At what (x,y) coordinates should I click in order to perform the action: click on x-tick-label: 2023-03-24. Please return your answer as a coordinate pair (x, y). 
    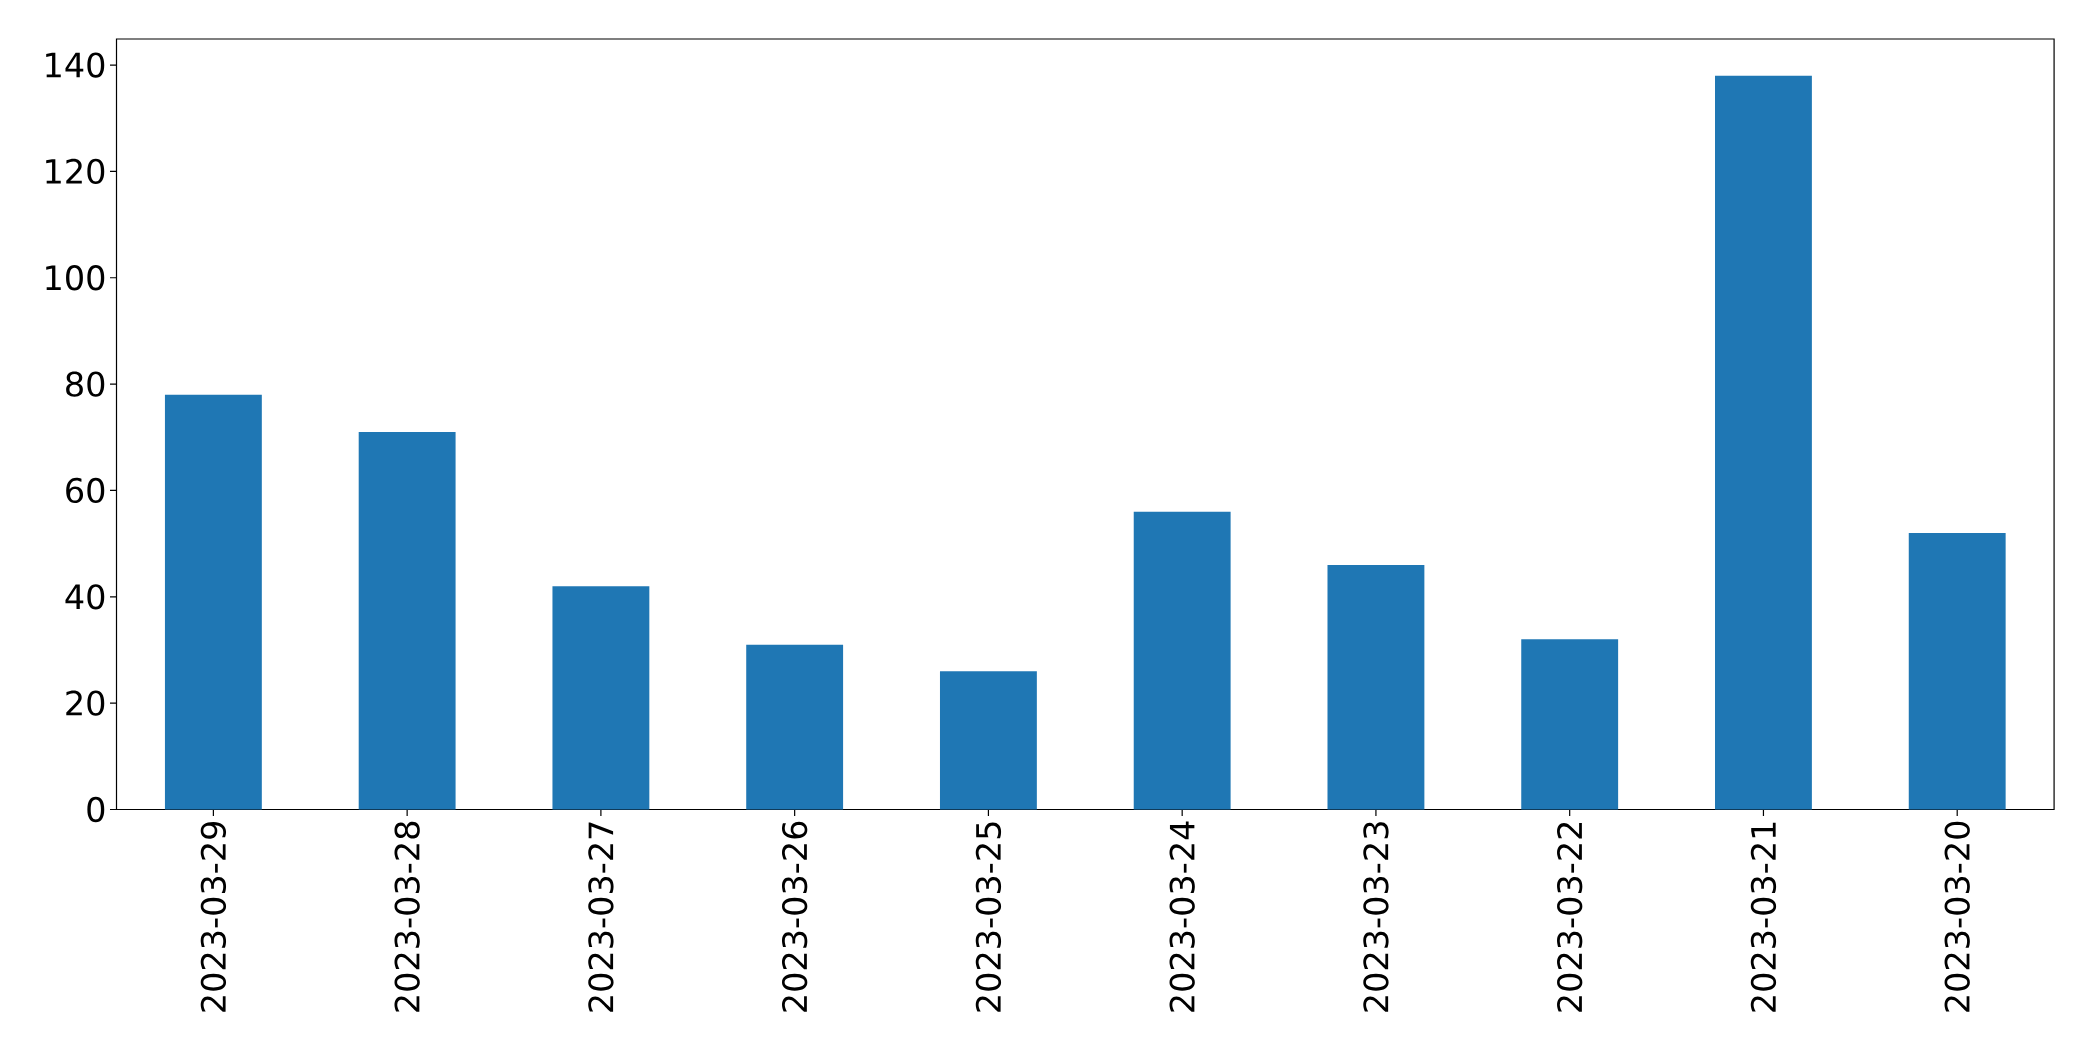
    Looking at the image, I should click on (1182, 916).